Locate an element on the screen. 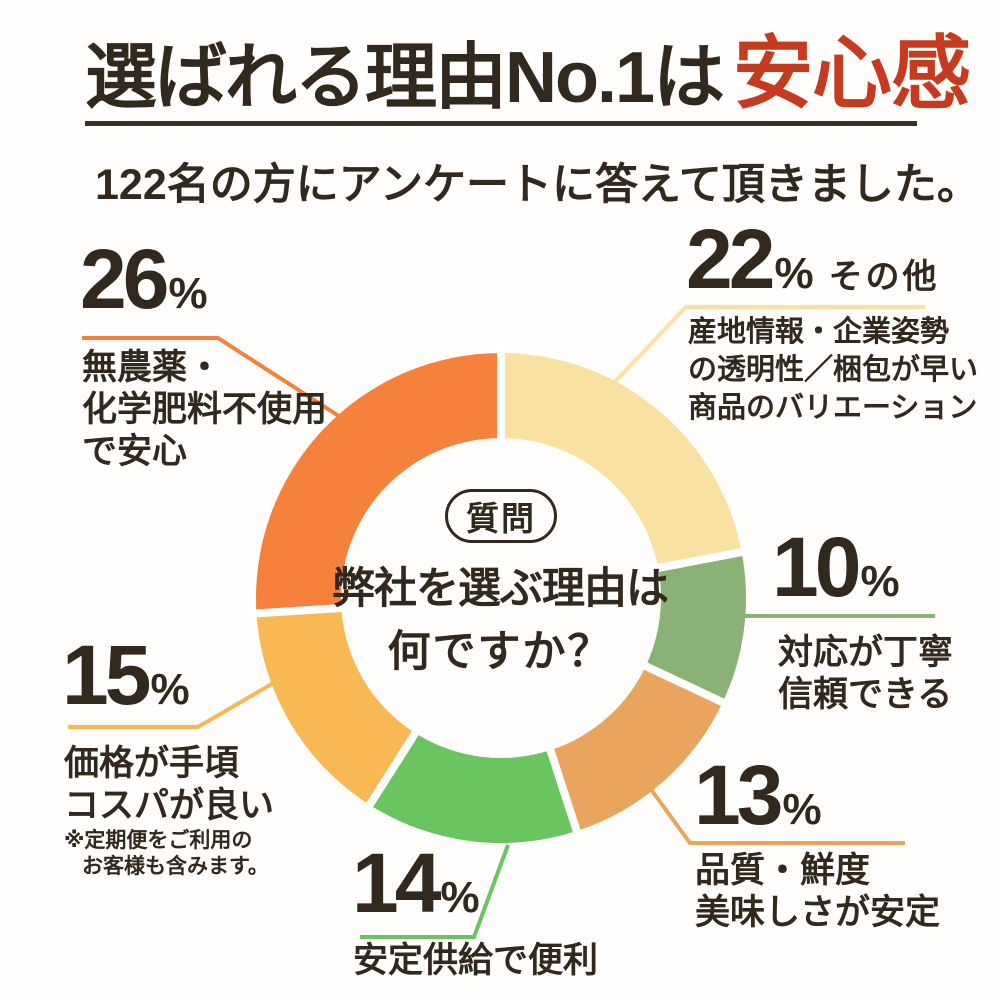  note-line: お客様も含みます。 is located at coordinates (175, 866).